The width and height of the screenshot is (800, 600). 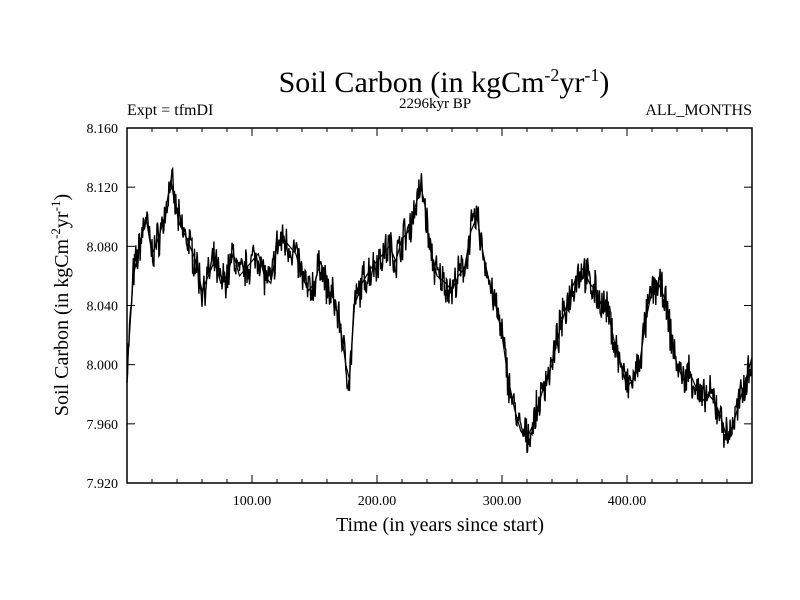 I want to click on x-axis-label: Time (in years since start), so click(x=440, y=525).